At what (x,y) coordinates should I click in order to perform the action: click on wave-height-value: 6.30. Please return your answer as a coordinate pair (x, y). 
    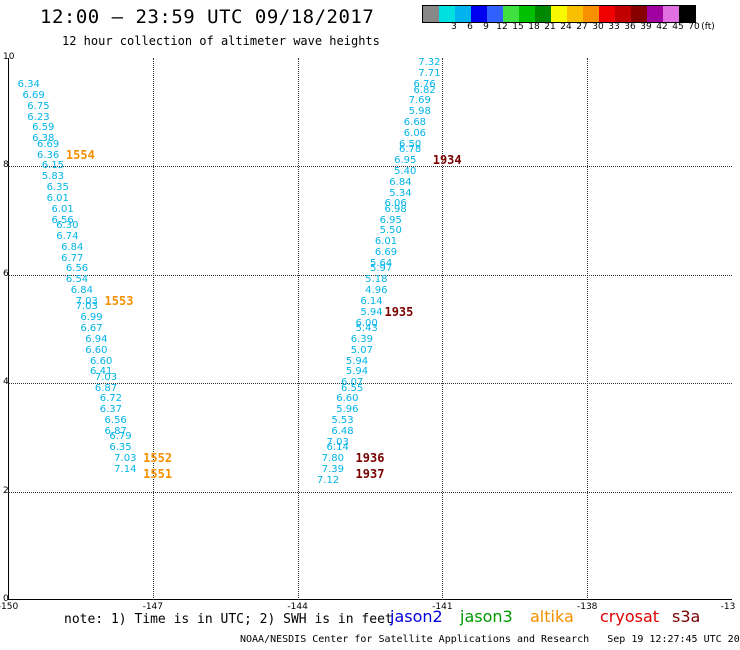
    Looking at the image, I should click on (67, 226).